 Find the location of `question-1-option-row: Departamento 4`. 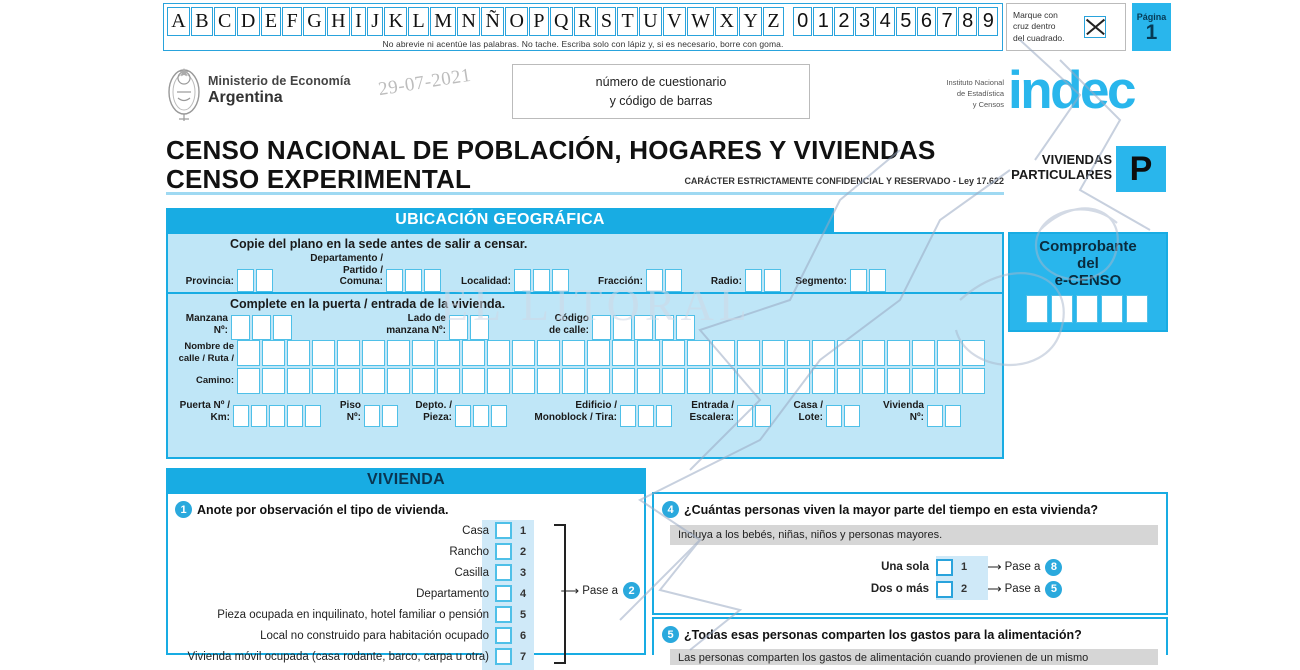

question-1-option-row: Departamento 4 is located at coordinates (406, 593).